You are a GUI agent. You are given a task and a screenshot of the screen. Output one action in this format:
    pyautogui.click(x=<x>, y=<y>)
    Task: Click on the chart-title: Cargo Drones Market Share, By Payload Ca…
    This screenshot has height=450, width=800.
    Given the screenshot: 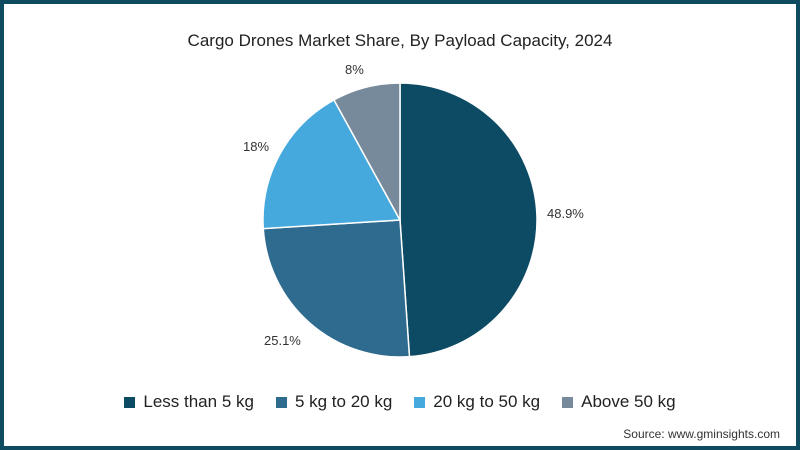 What is the action you would take?
    pyautogui.click(x=400, y=40)
    